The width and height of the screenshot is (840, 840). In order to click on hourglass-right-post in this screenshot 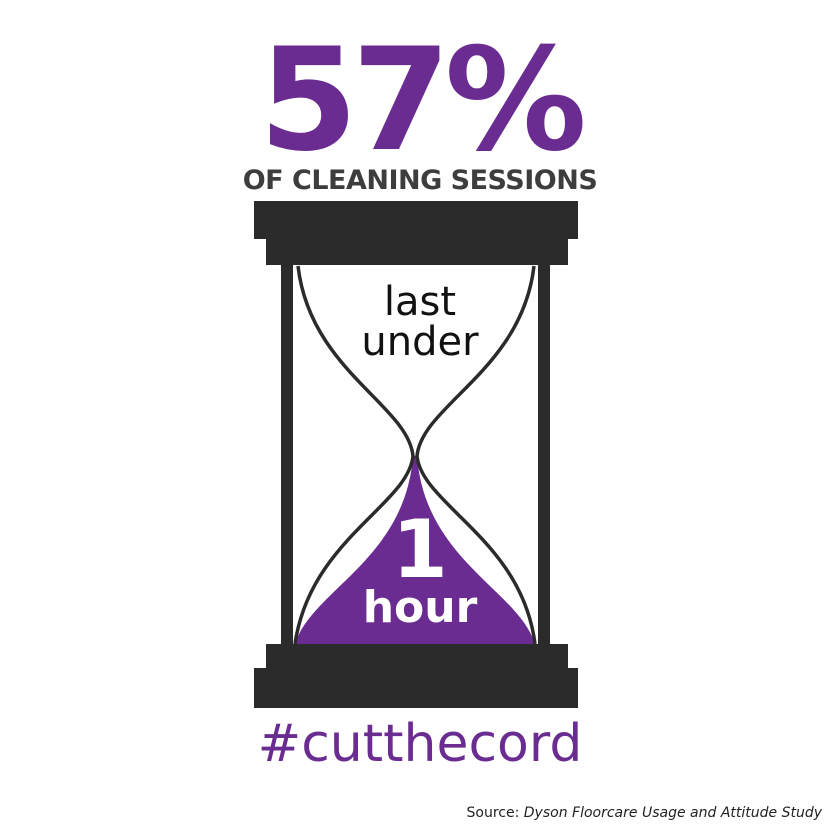, I will do `click(544, 454)`.